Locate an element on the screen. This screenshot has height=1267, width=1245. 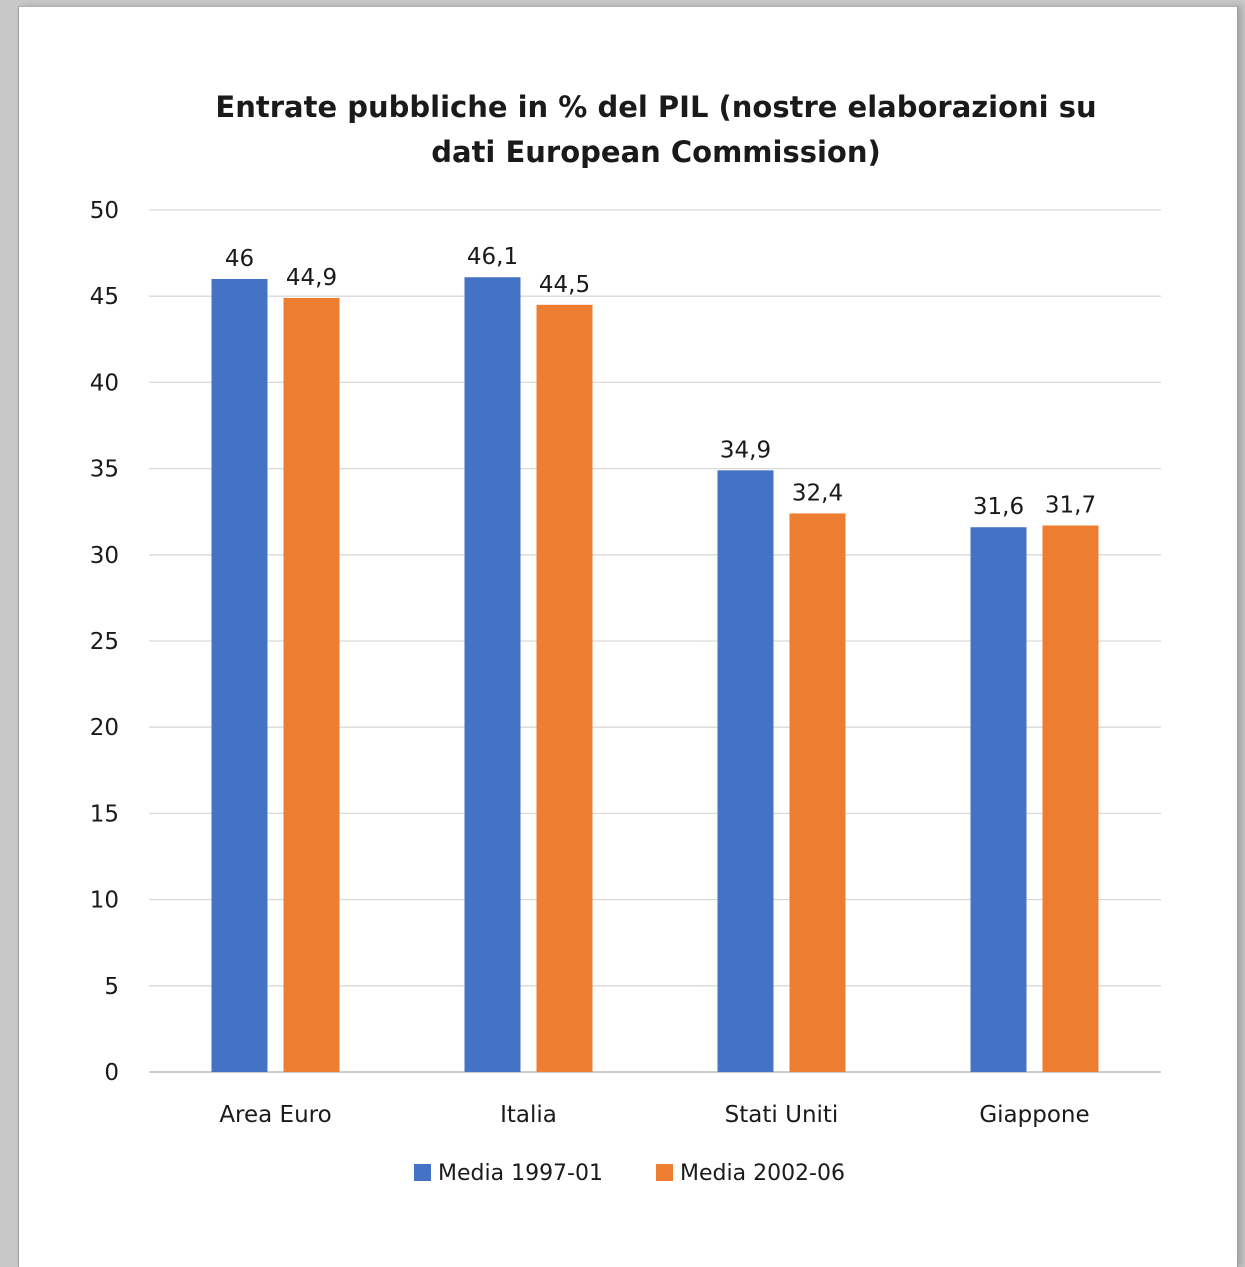
y-axis-ticks: 0 5 10 15 20 25 30 35 40 45 50 is located at coordinates (104, 642).